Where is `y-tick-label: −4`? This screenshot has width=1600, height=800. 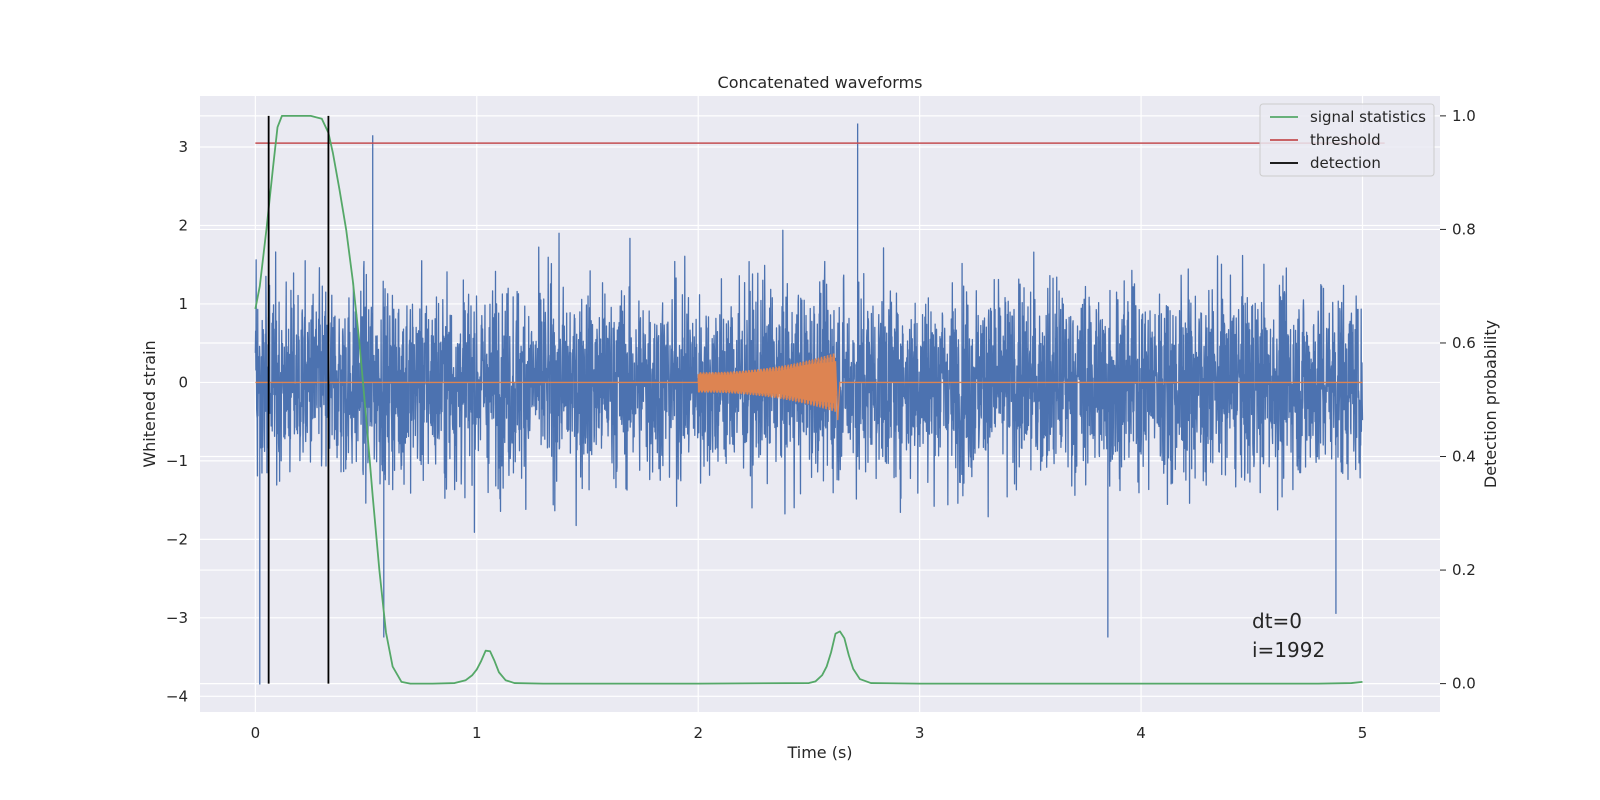
y-tick-label: −4 is located at coordinates (177, 696).